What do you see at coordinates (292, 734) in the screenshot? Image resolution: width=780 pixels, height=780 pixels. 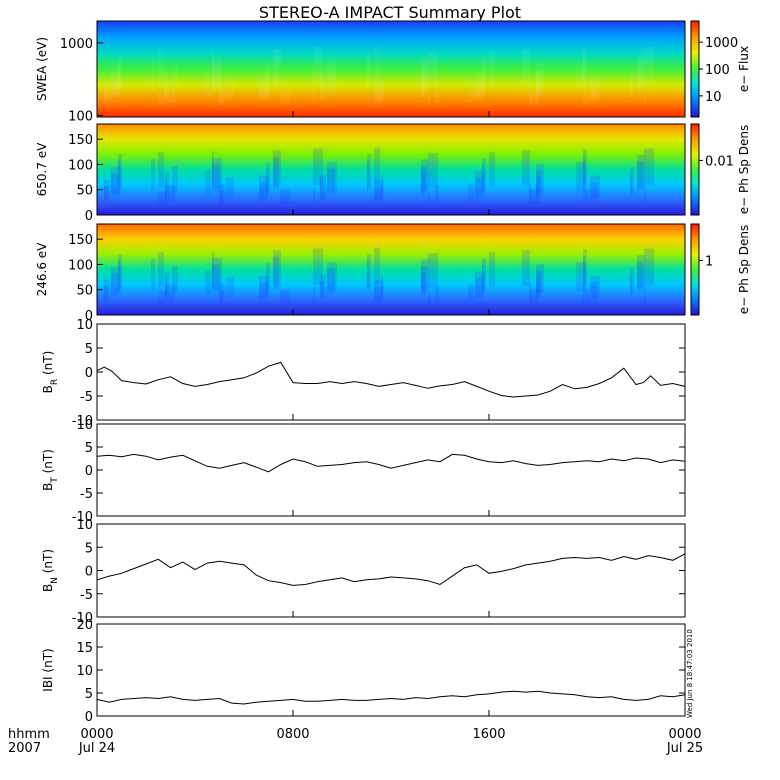 I see `x-tick-label: 0800` at bounding box center [292, 734].